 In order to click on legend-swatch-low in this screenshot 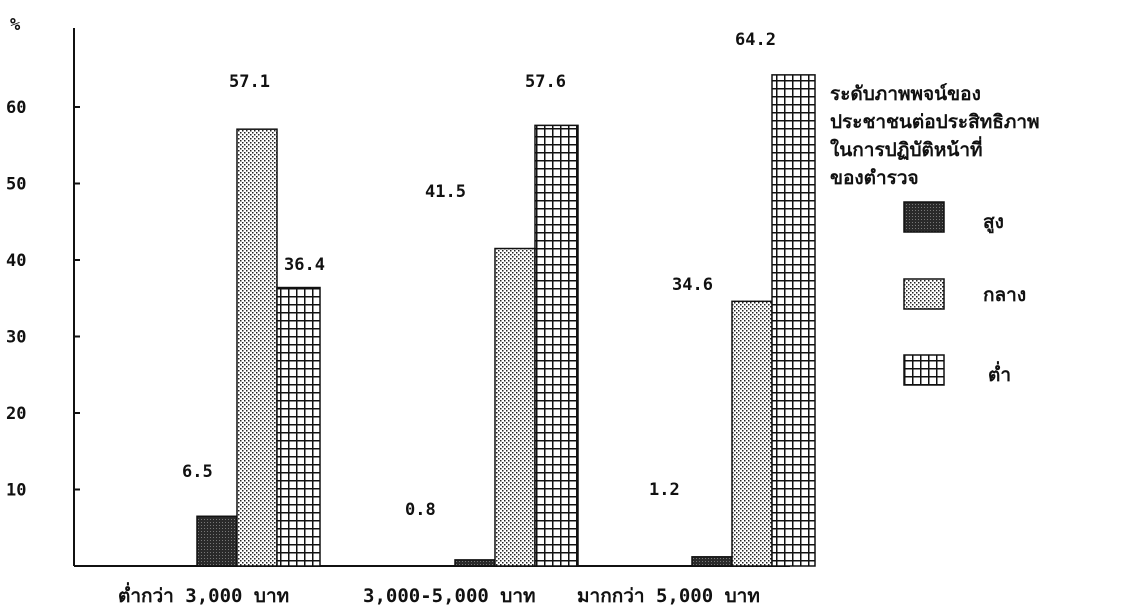, I will do `click(924, 370)`.